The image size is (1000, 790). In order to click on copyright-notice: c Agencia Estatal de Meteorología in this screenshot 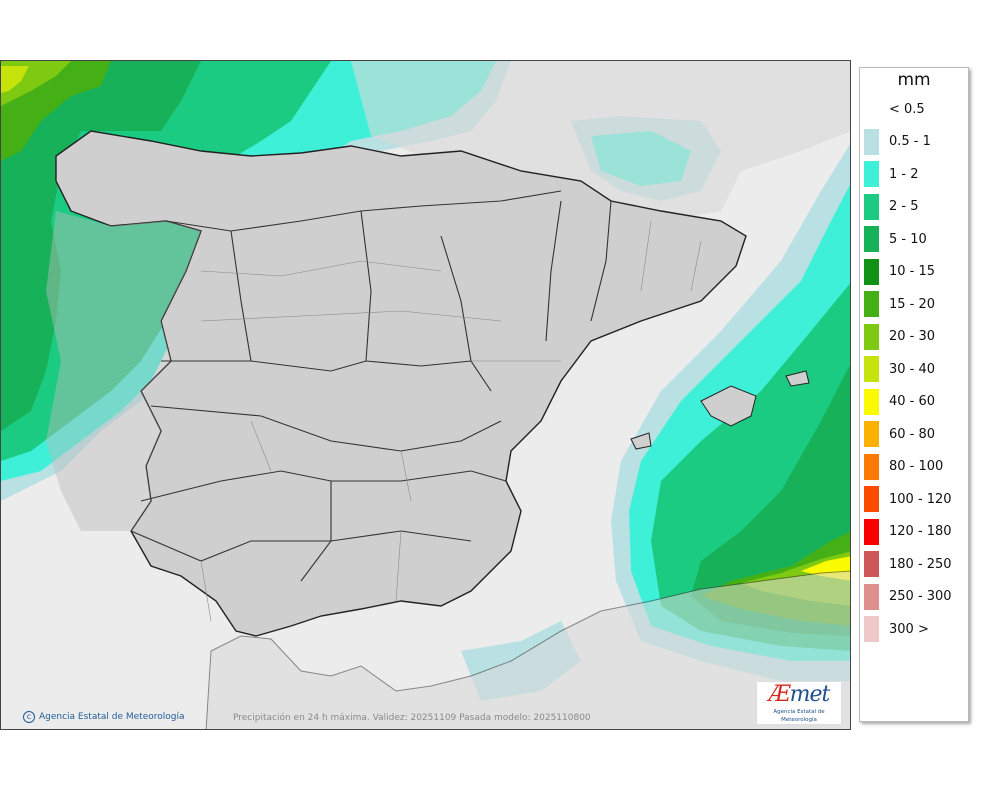, I will do `click(104, 717)`.